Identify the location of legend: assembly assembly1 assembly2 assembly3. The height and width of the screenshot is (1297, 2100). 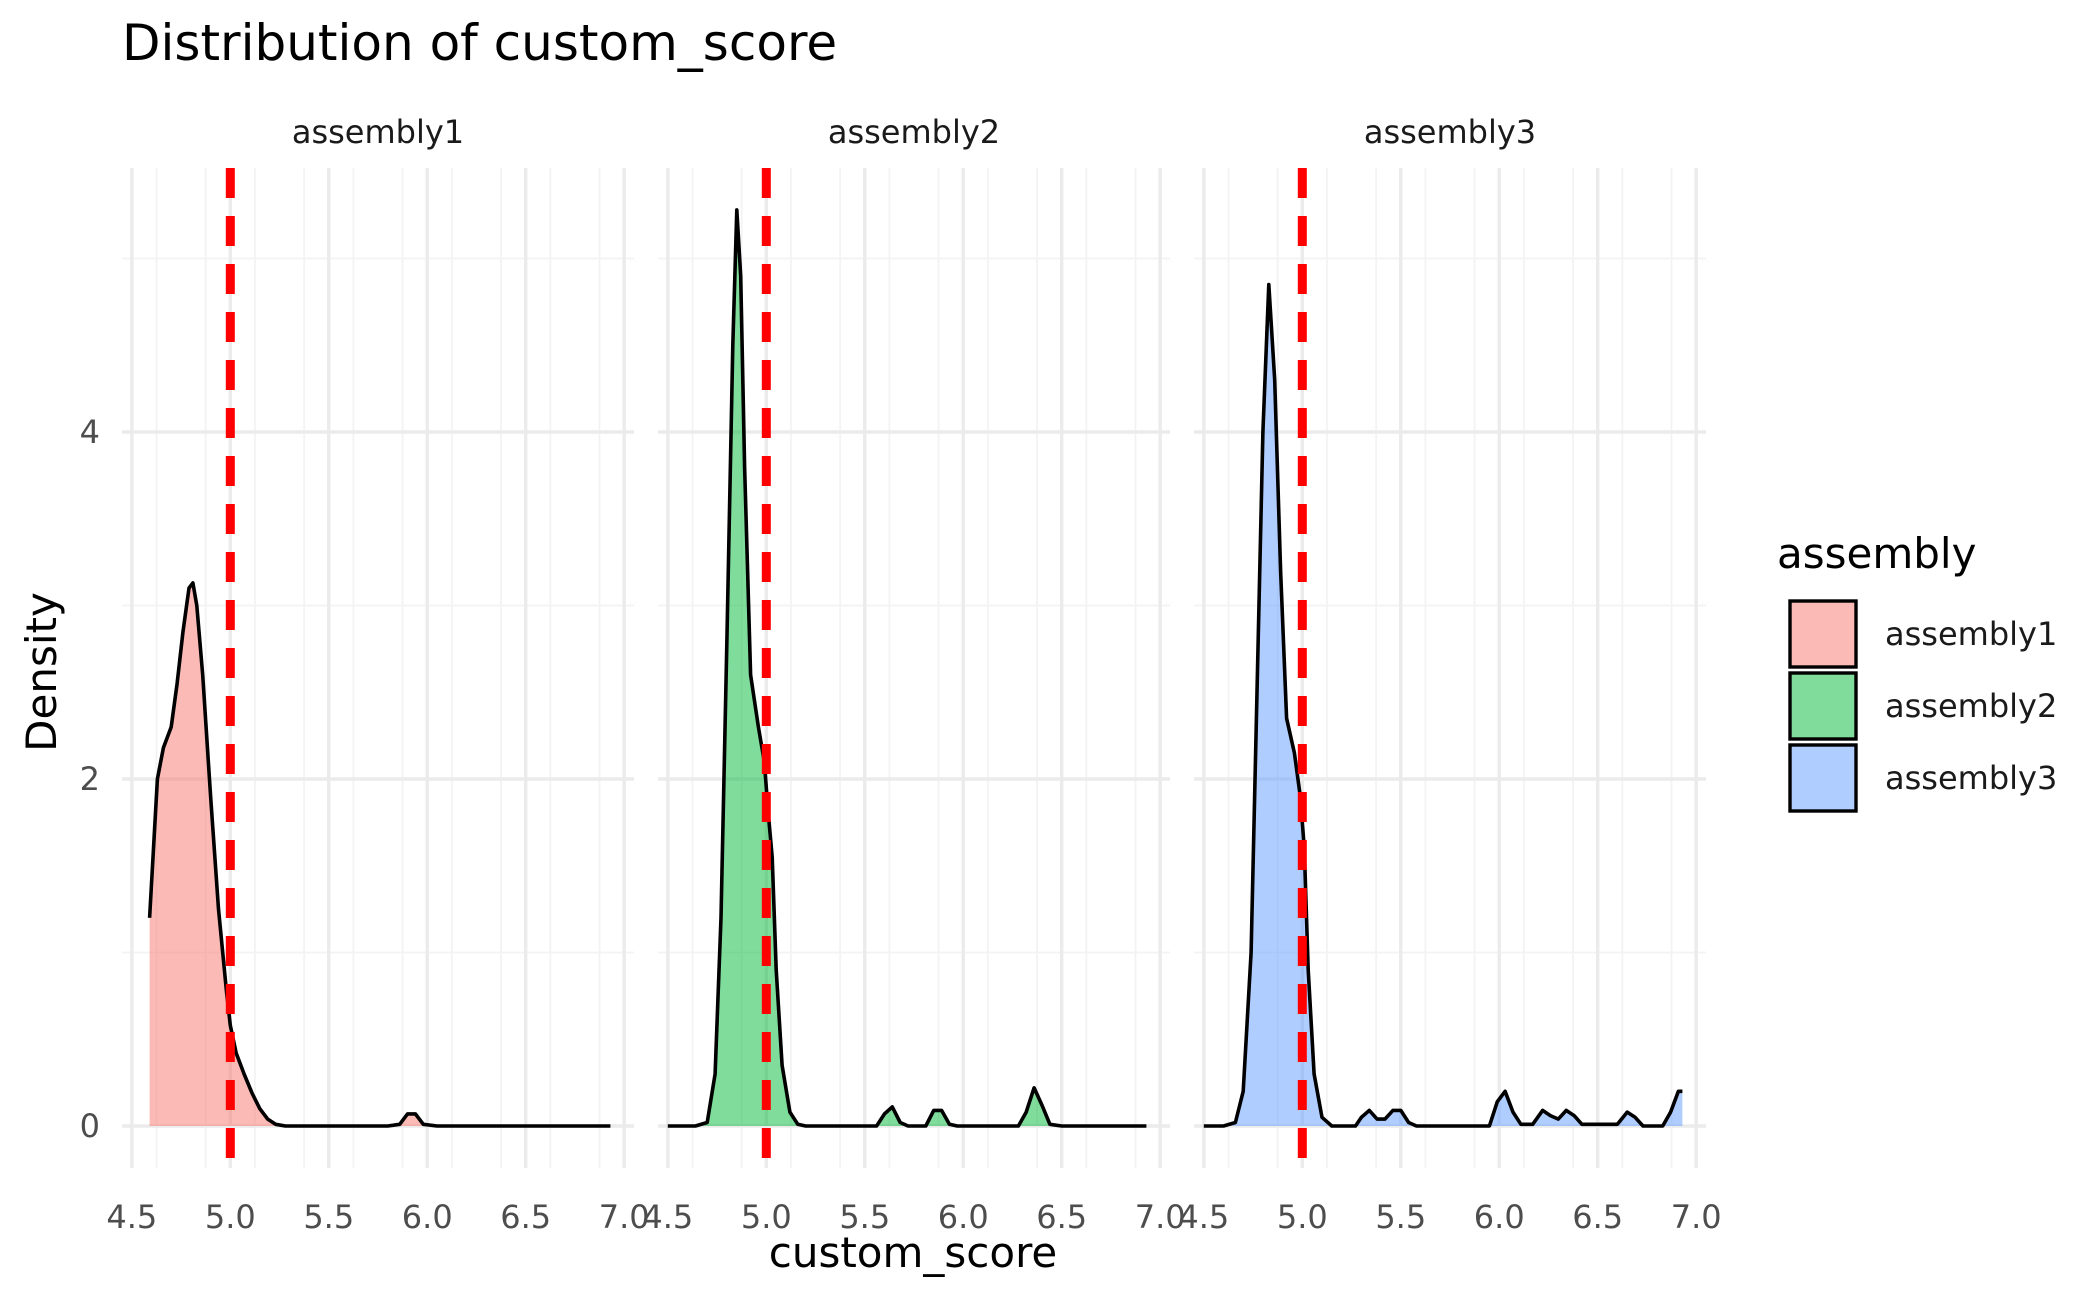
(1917, 671).